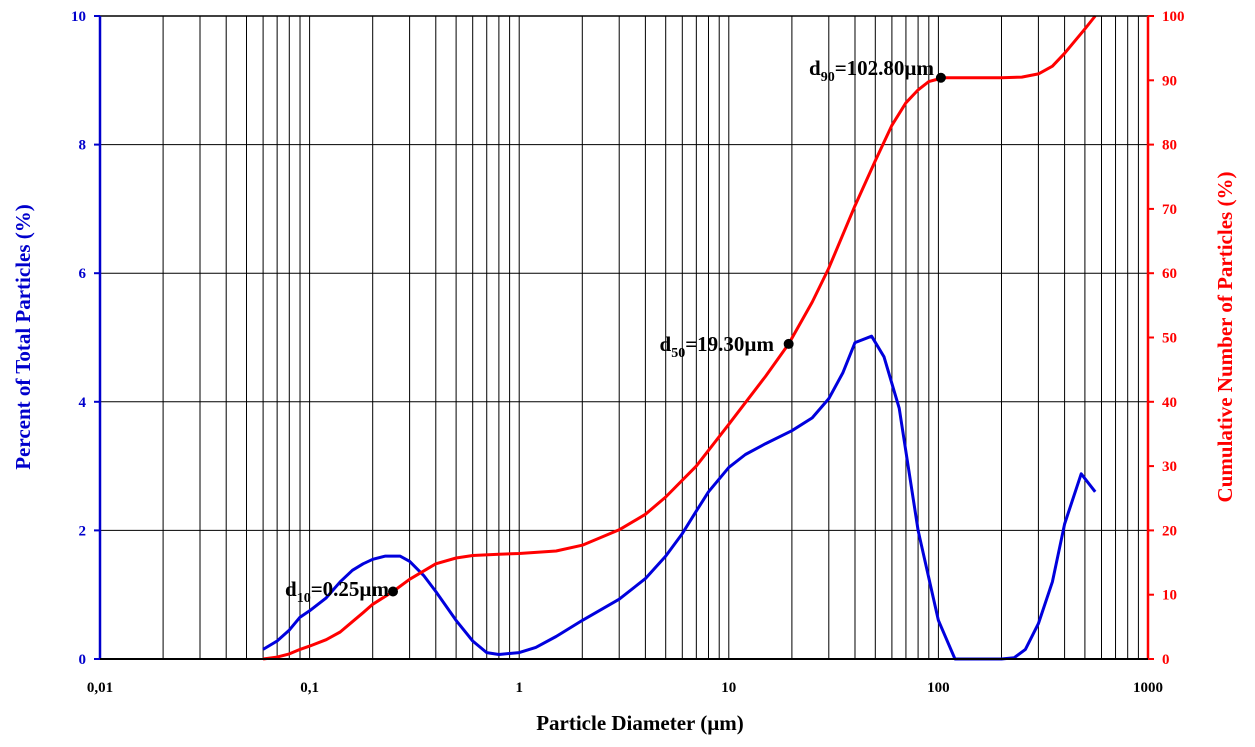 This screenshot has height=747, width=1255. What do you see at coordinates (1169, 146) in the screenshot?
I see `right-tick-label: 80` at bounding box center [1169, 146].